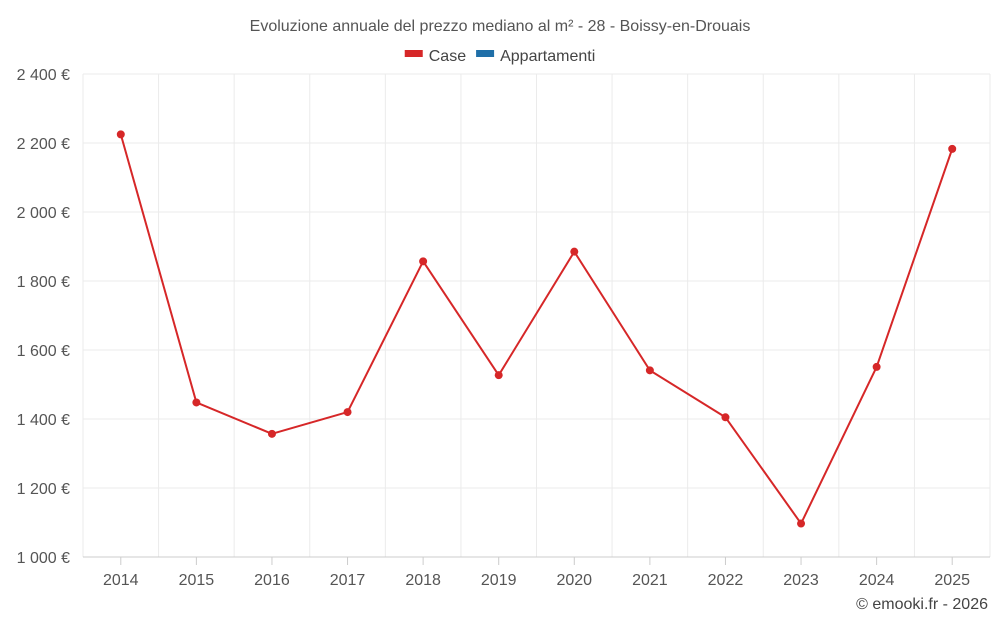 This screenshot has width=1000, height=625. Describe the element at coordinates (650, 580) in the screenshot. I see `x-tick-label: 2021` at that location.